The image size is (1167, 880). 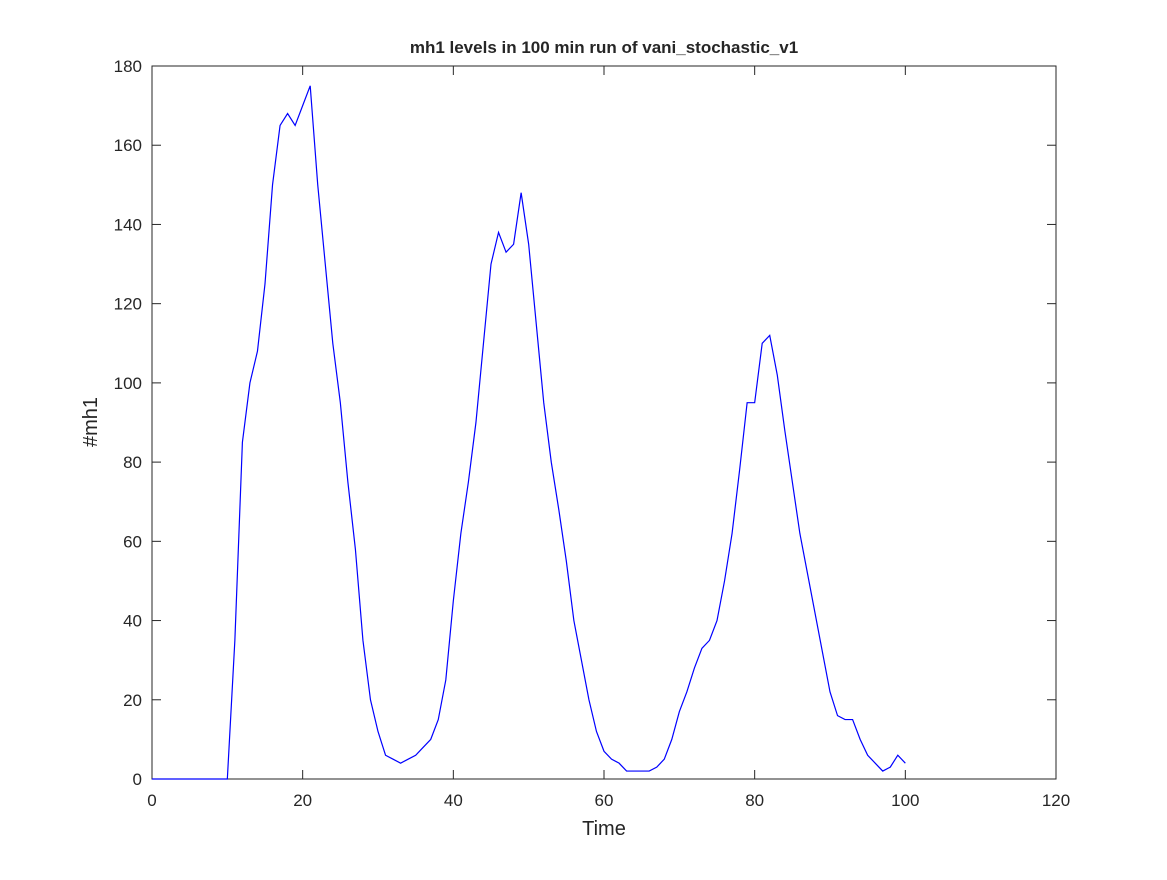 What do you see at coordinates (128, 145) in the screenshot?
I see `y-tick-label: 160` at bounding box center [128, 145].